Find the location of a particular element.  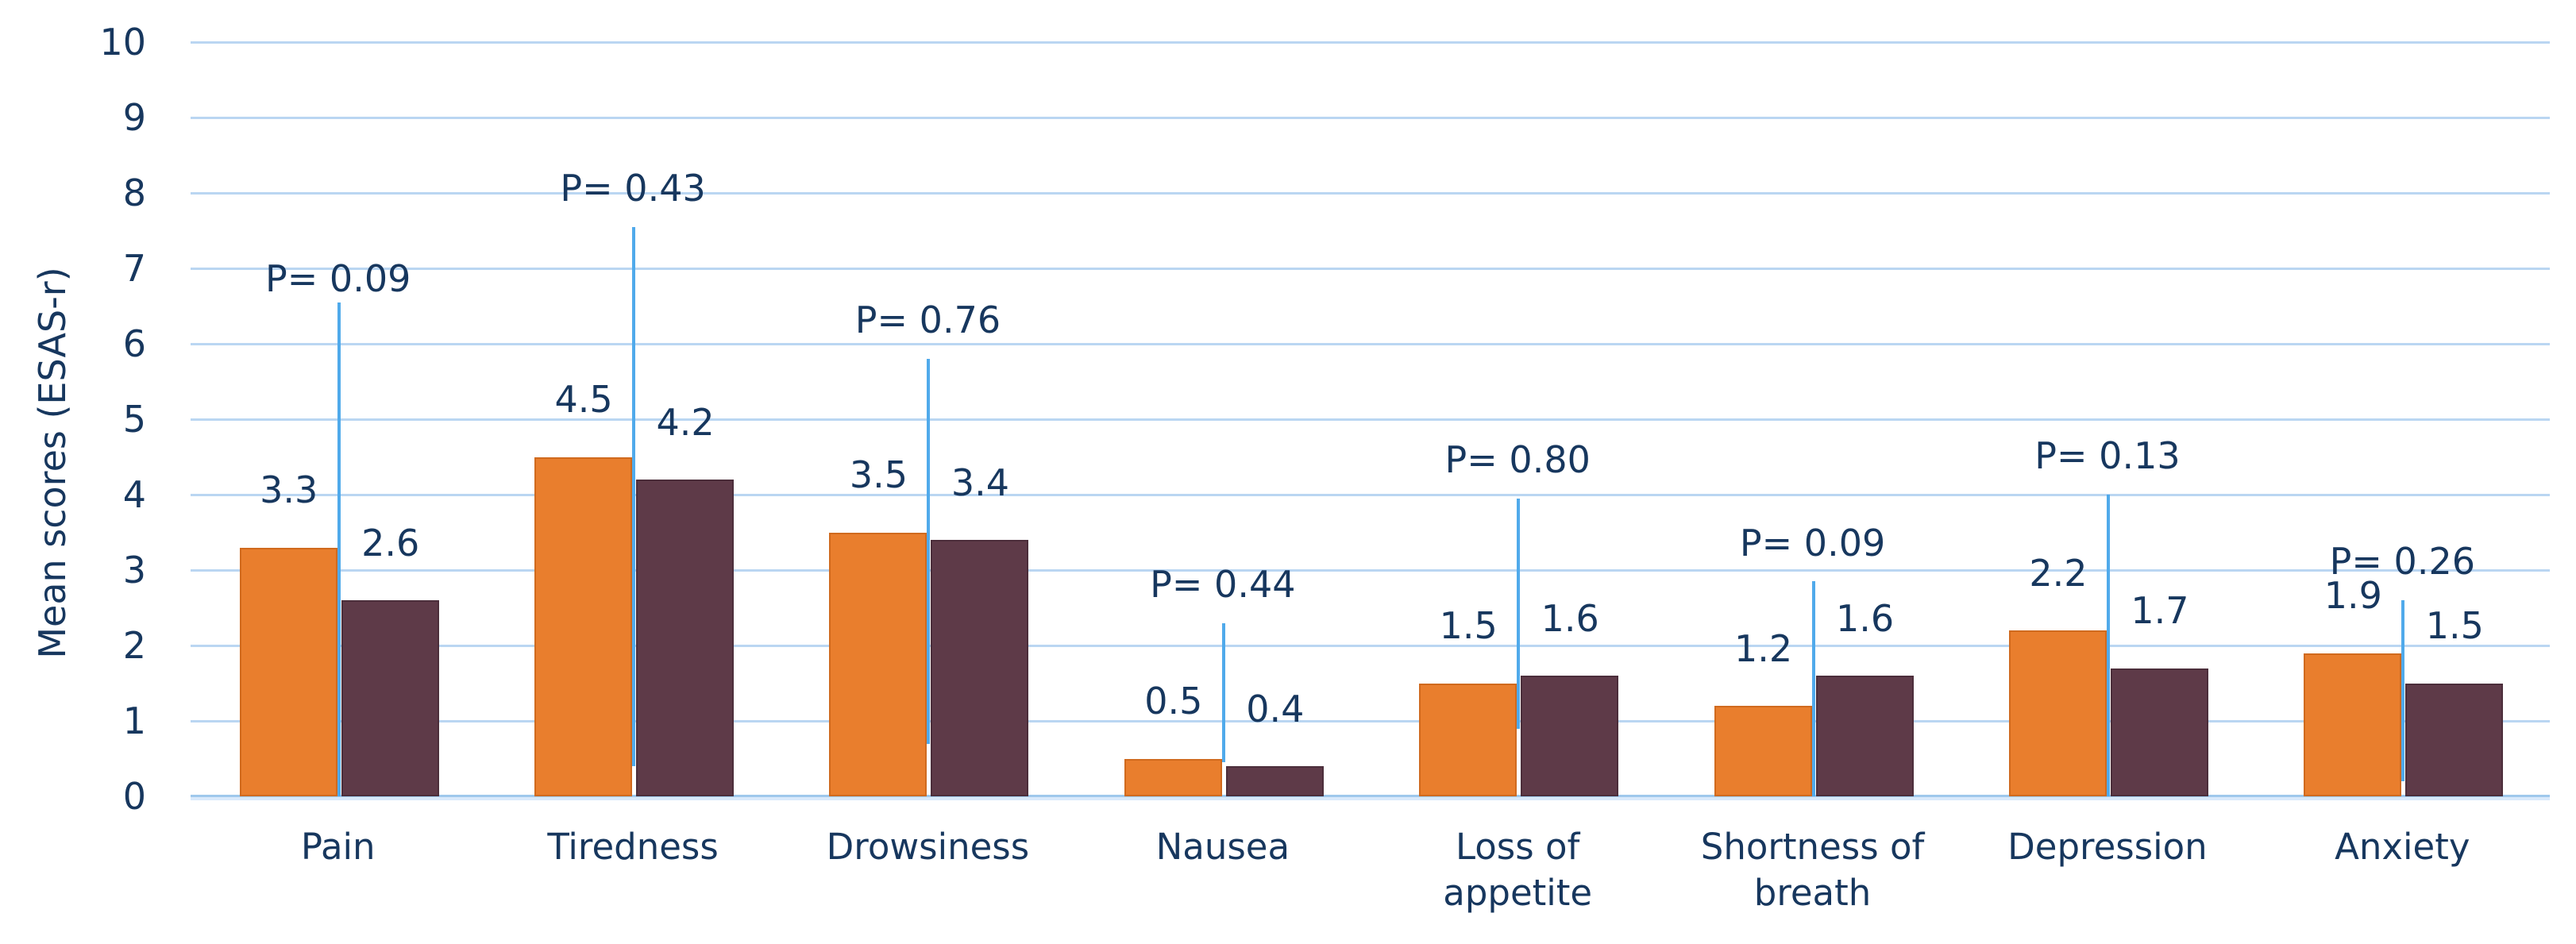

bar-shortness-of-breath-series1 is located at coordinates (1763, 751).